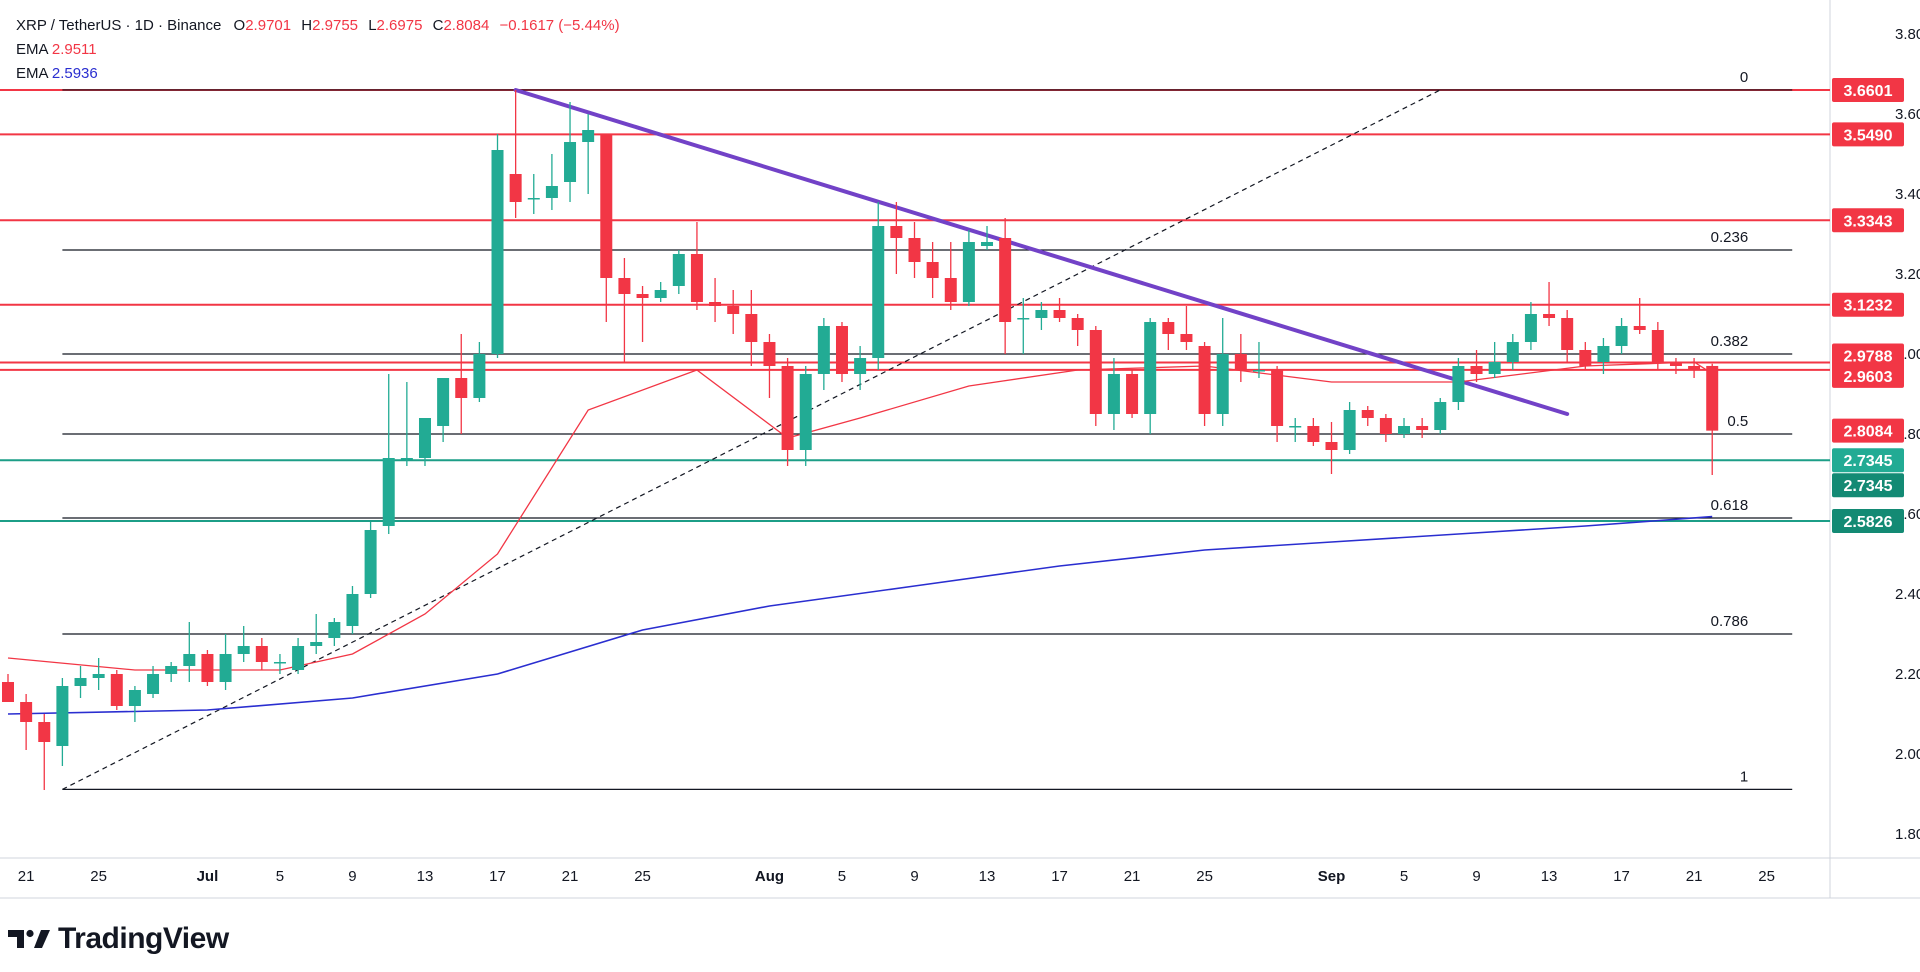 This screenshot has height=972, width=1920. I want to click on change-value: −0.1617 (−5.44%), so click(559, 25).